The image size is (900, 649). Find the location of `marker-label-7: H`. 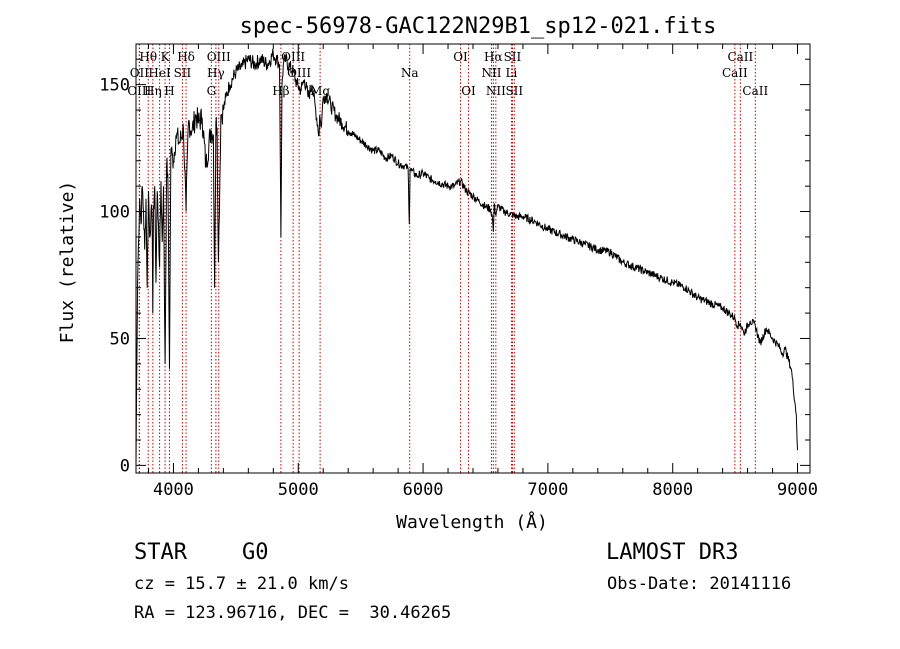

marker-label-7: H is located at coordinates (169, 91).